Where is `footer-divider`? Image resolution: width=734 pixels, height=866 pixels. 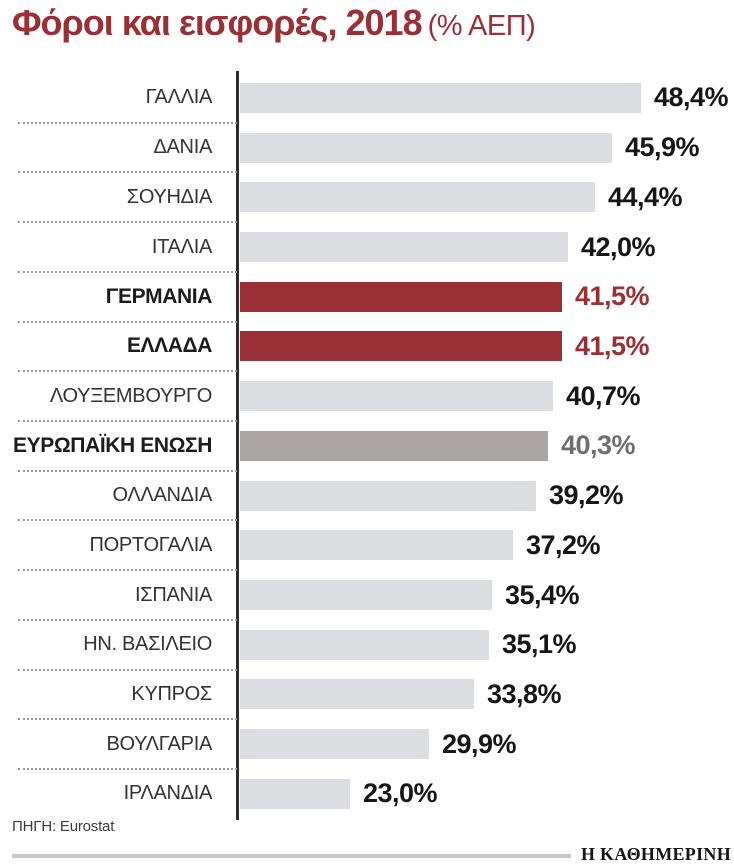
footer-divider is located at coordinates (291, 856).